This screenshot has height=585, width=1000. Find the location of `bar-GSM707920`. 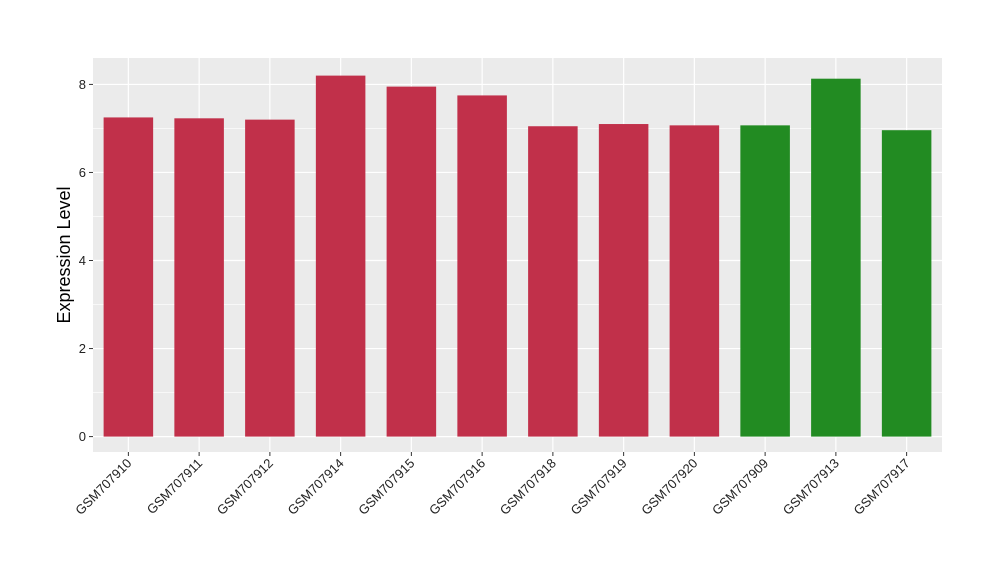

bar-GSM707920 is located at coordinates (694, 281).